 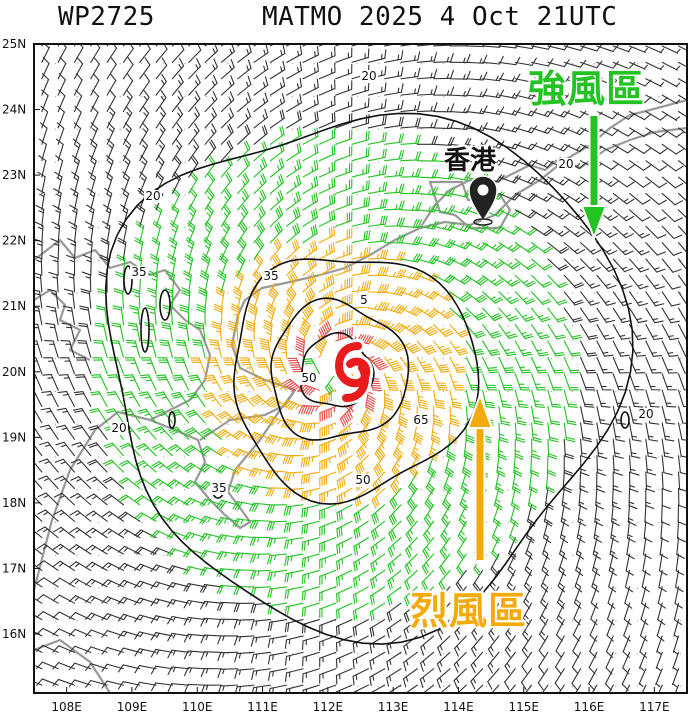 What do you see at coordinates (262, 707) in the screenshot?
I see `lon-tick-label: 111E` at bounding box center [262, 707].